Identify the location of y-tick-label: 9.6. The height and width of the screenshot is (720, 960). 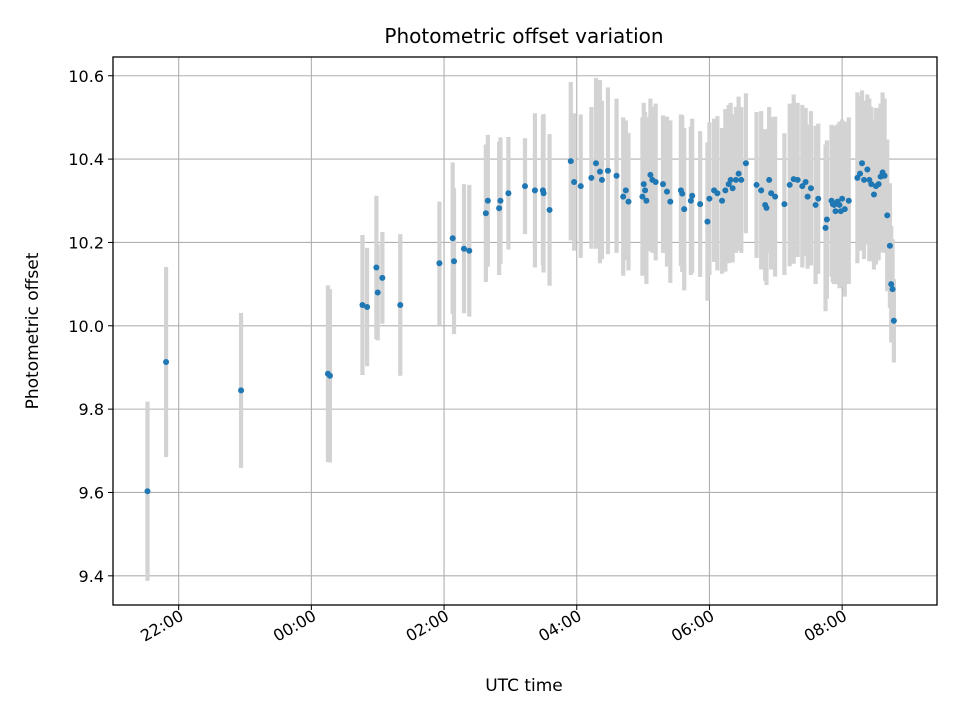
(91, 492).